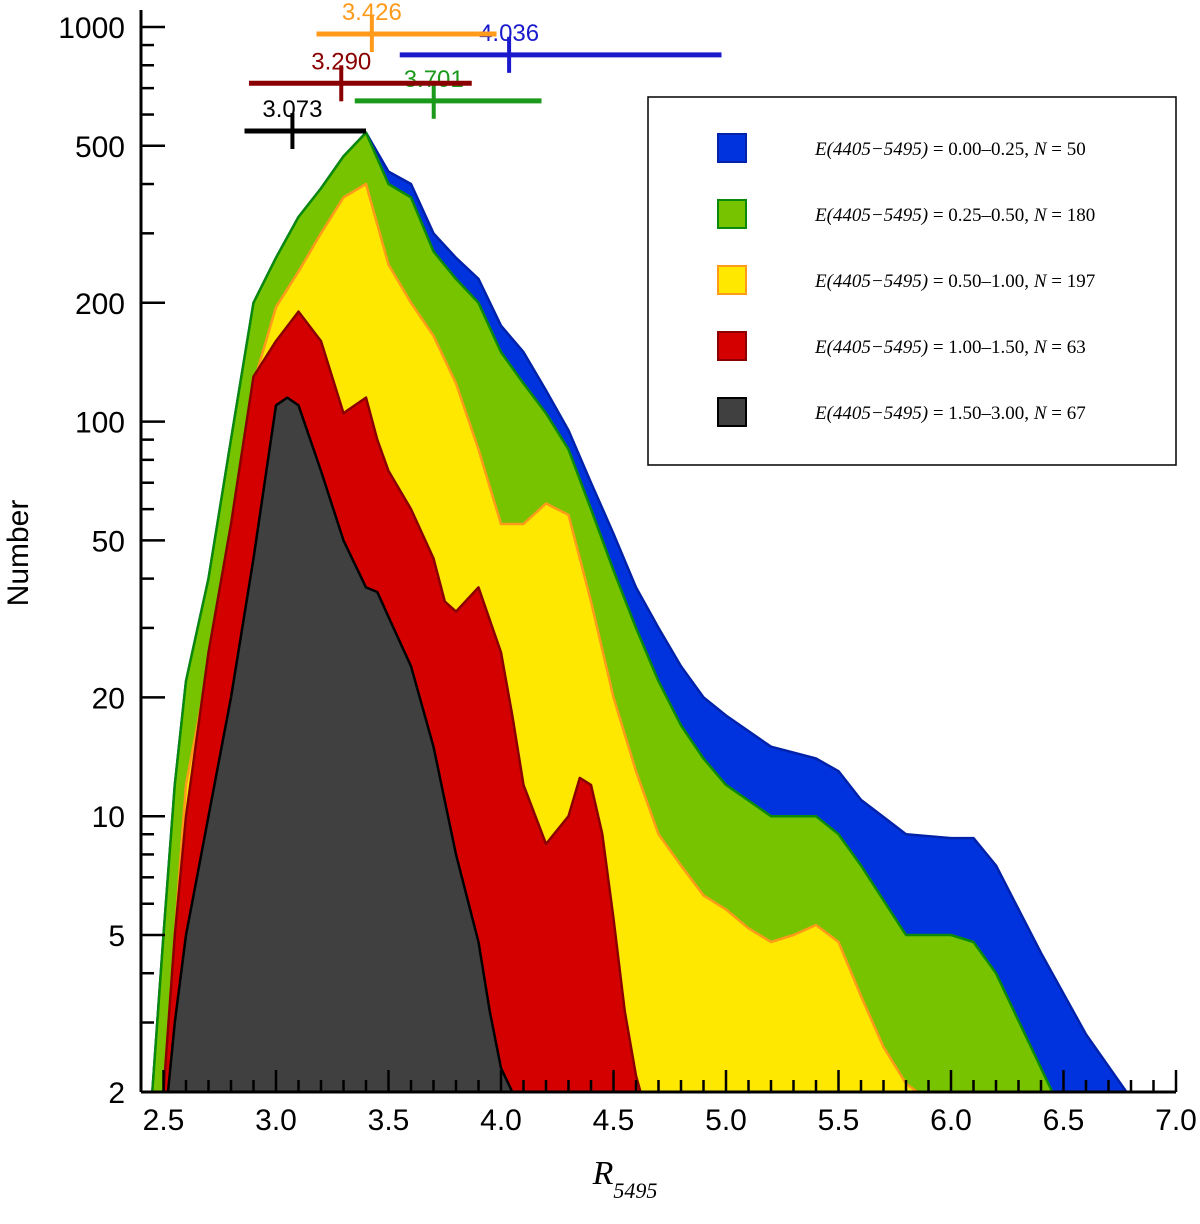  I want to click on y-tick-label: 20, so click(108, 698).